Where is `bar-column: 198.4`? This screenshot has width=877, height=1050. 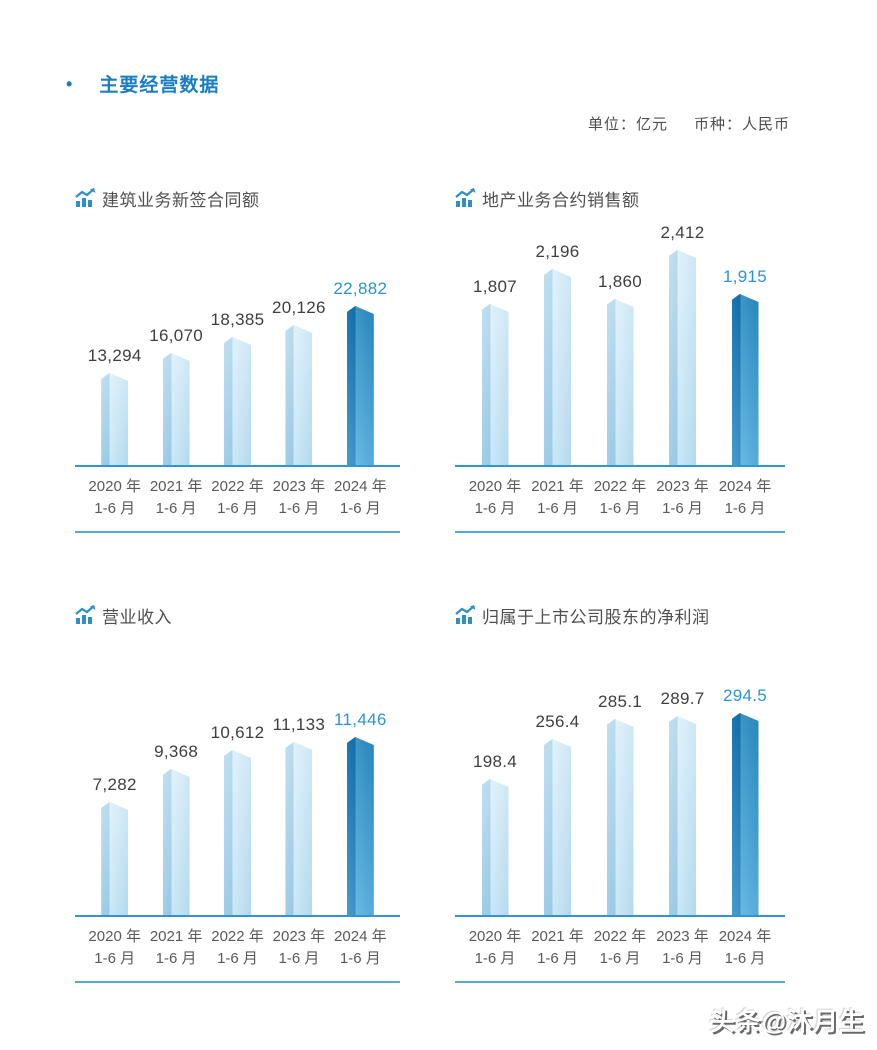 bar-column: 198.4 is located at coordinates (495, 833).